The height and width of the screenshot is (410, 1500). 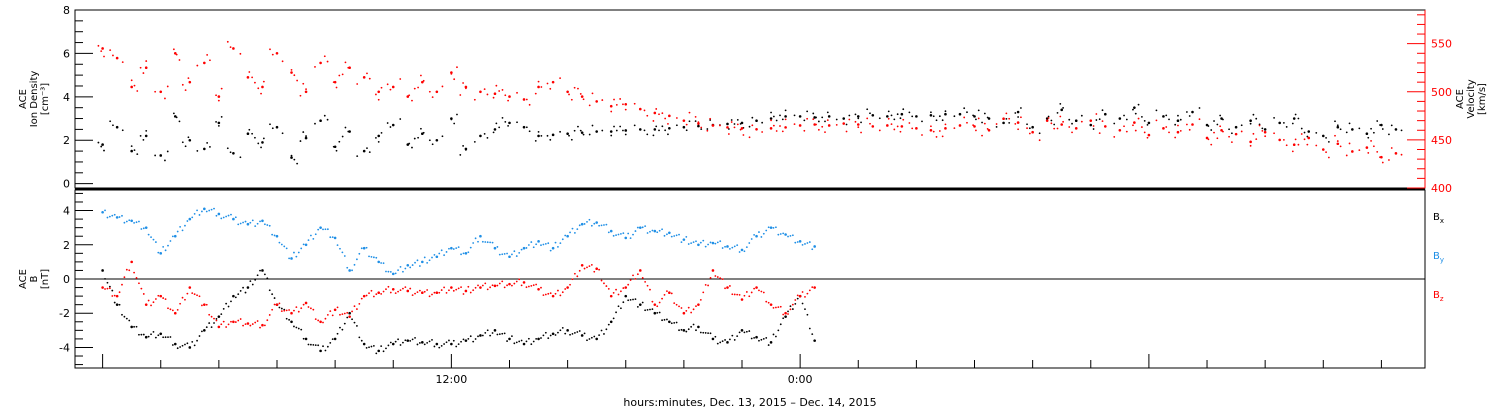 What do you see at coordinates (34, 99) in the screenshot?
I see `top-left-ylabel-line: Ion Density` at bounding box center [34, 99].